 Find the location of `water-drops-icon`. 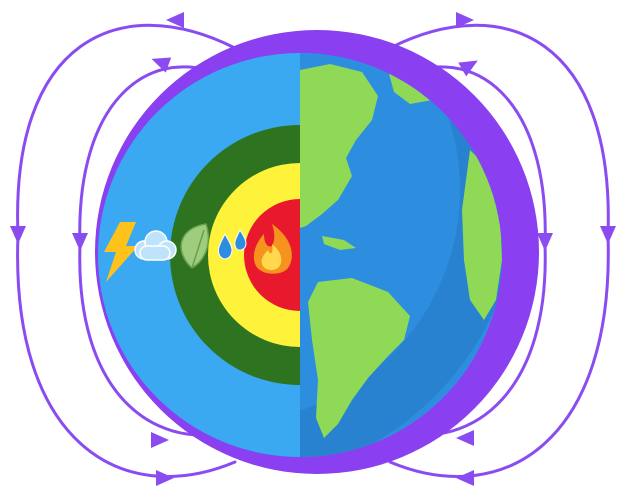

water-drops-icon is located at coordinates (232, 244).